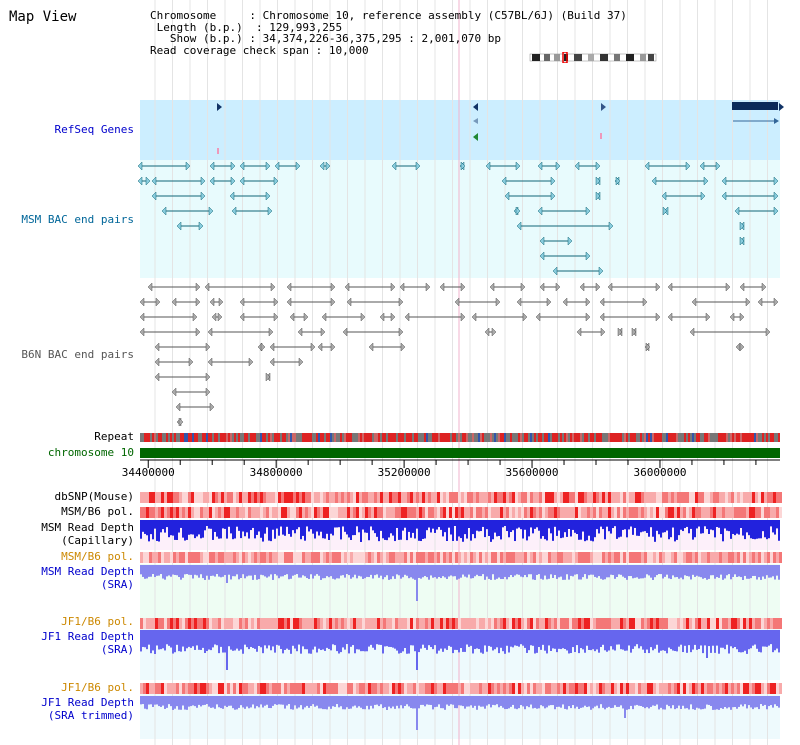  Describe the element at coordinates (77, 219) in the screenshot. I see `msm-bac-end-pairs-label: MSM BAC end pairs` at that location.